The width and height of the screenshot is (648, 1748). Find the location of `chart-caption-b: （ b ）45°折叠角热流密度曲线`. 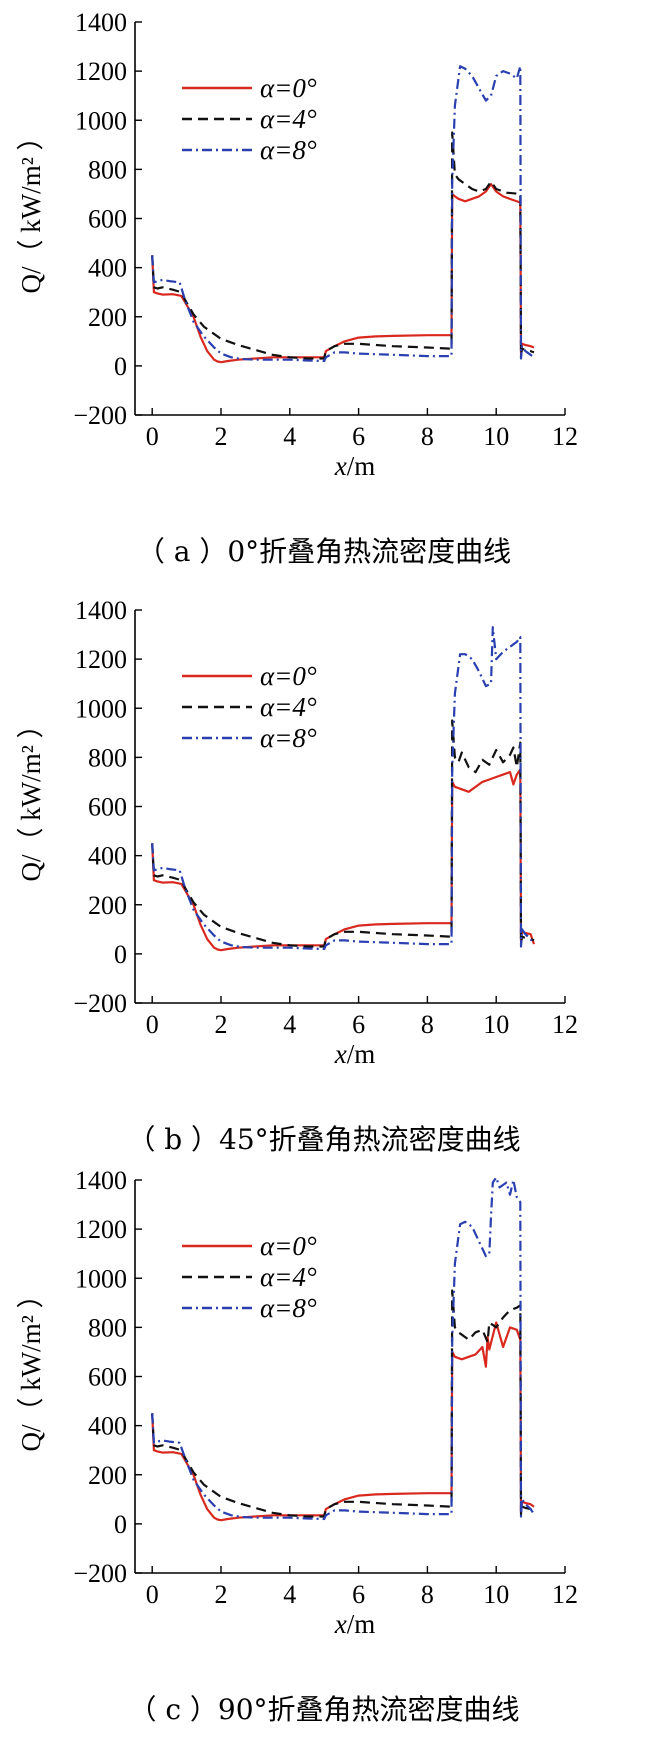

chart-caption-b: （ b ）45°折叠角热流密度曲线 is located at coordinates (324, 1139).